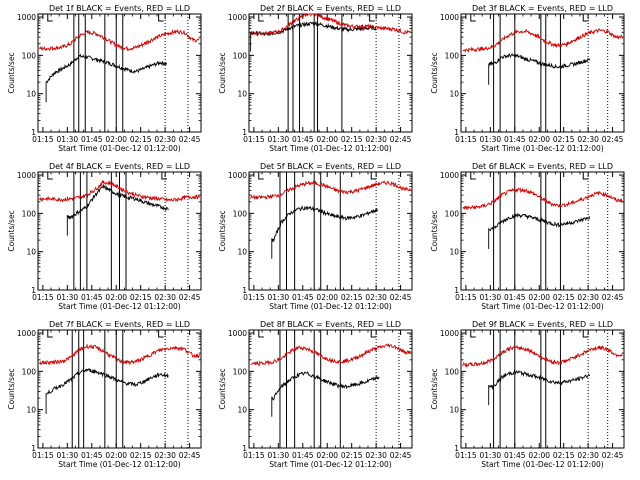 This screenshot has height=480, width=640. What do you see at coordinates (542, 166) in the screenshot?
I see `chart-title: Det 6f BLACK = Events, RED = LLD` at bounding box center [542, 166].